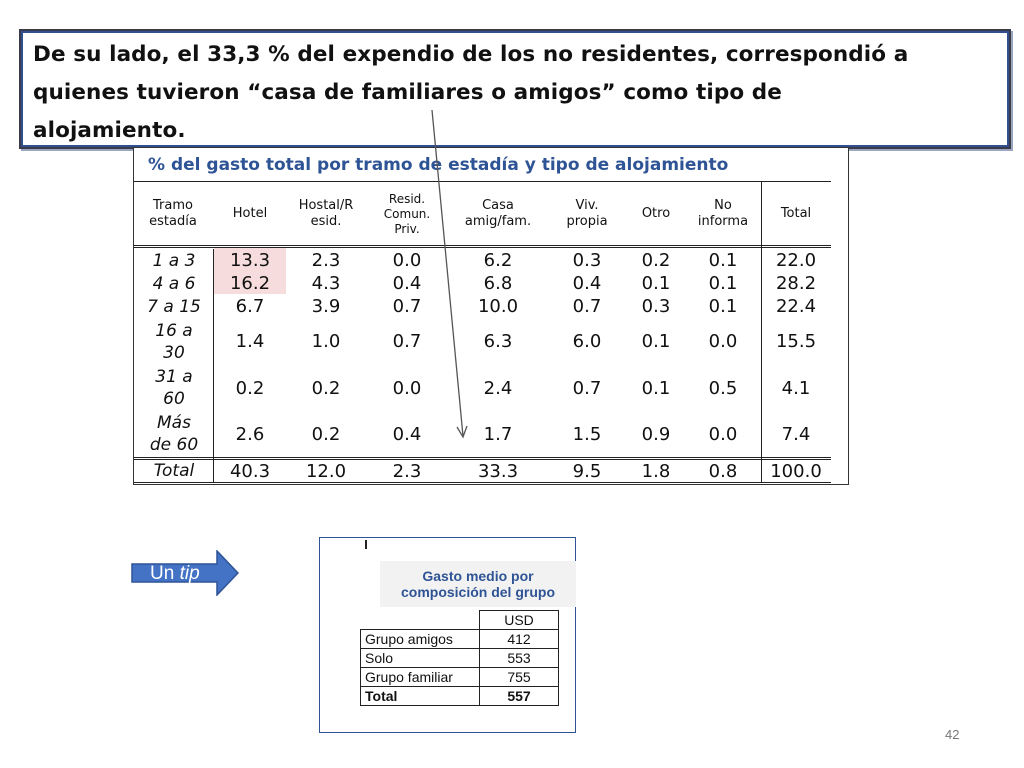 This screenshot has width=1024, height=768. What do you see at coordinates (250, 434) in the screenshot?
I see `table-cell: 2.6` at bounding box center [250, 434].